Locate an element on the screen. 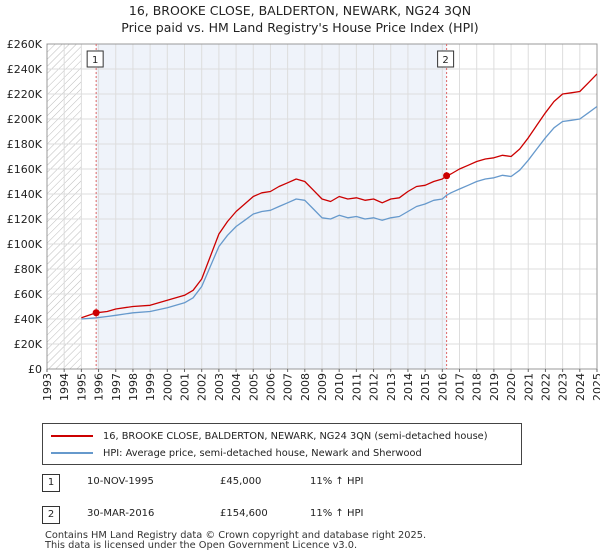 Image resolution: width=600 pixels, height=560 pixels. legend-swatch-price is located at coordinates (72, 436).